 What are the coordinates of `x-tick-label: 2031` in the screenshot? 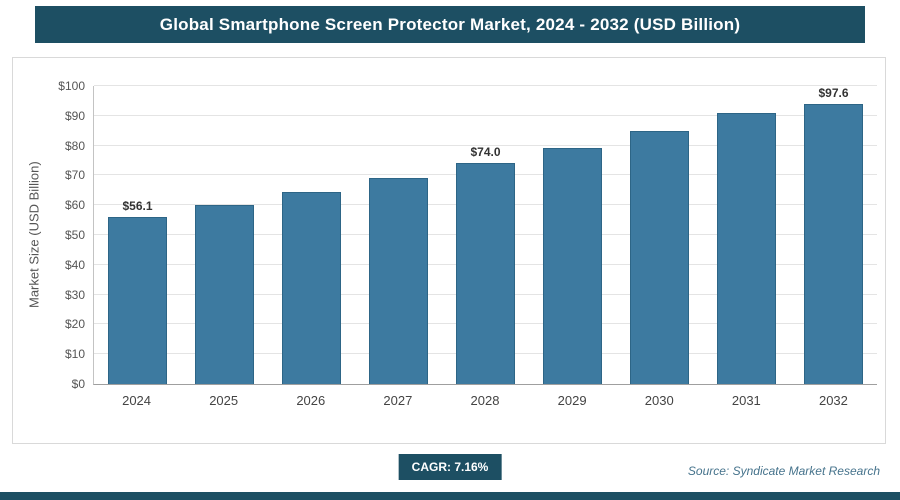 It's located at (746, 400).